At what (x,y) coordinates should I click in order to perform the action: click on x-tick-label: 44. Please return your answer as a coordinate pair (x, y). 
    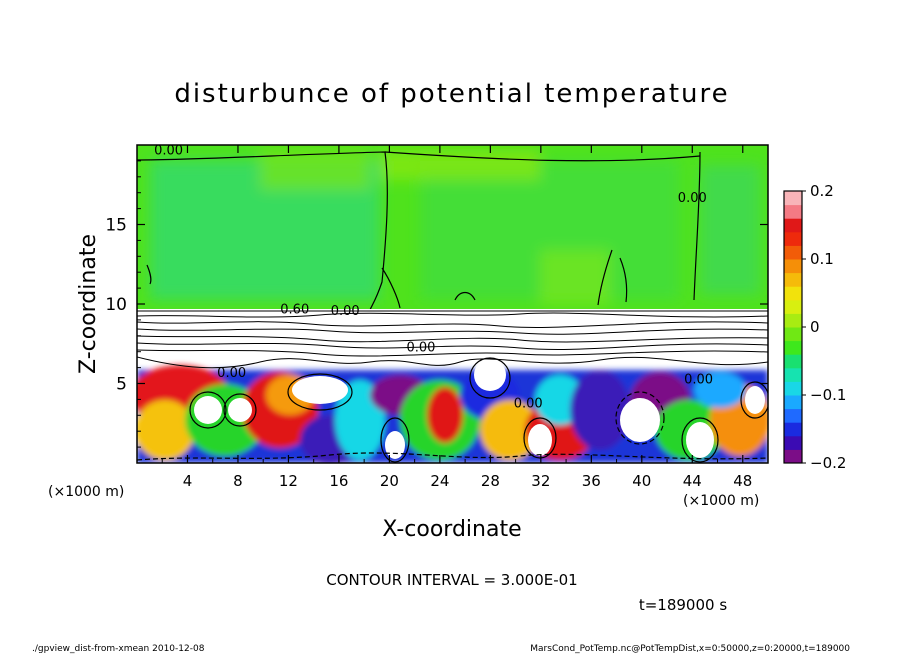
    Looking at the image, I should click on (692, 481).